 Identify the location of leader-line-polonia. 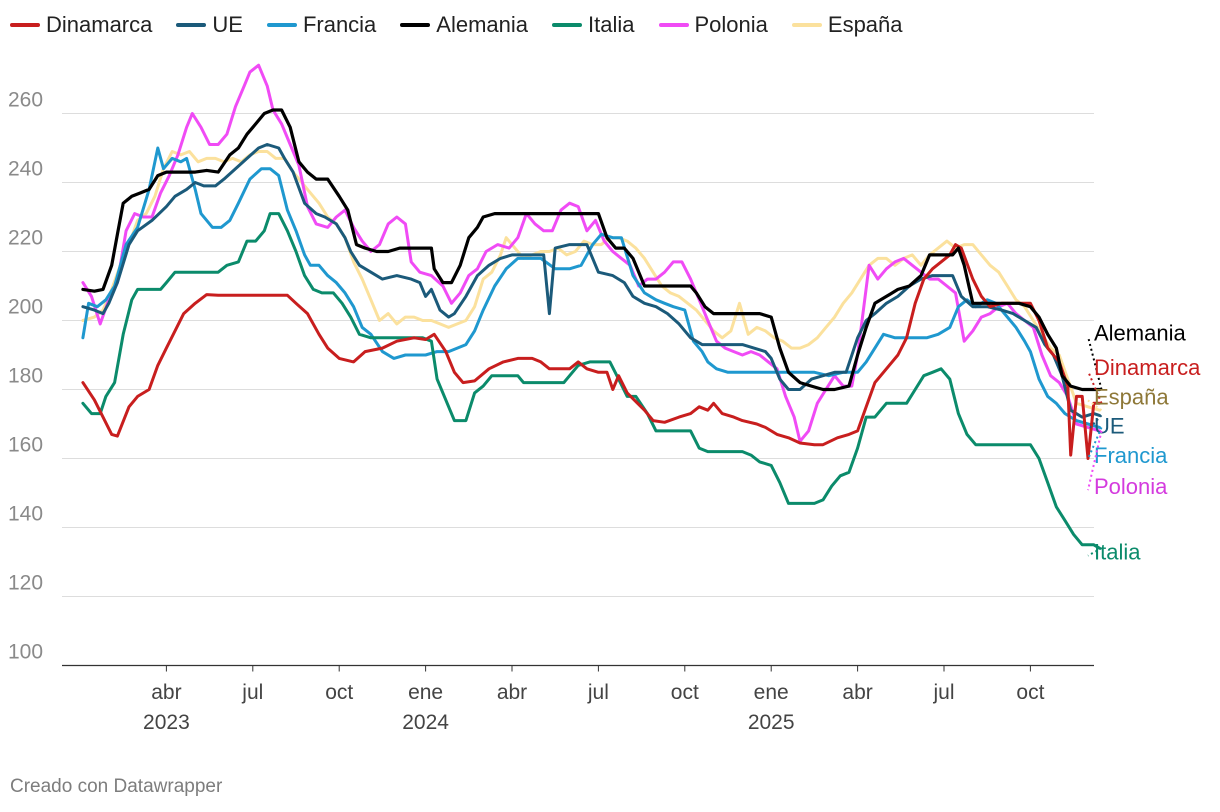
(1095, 460).